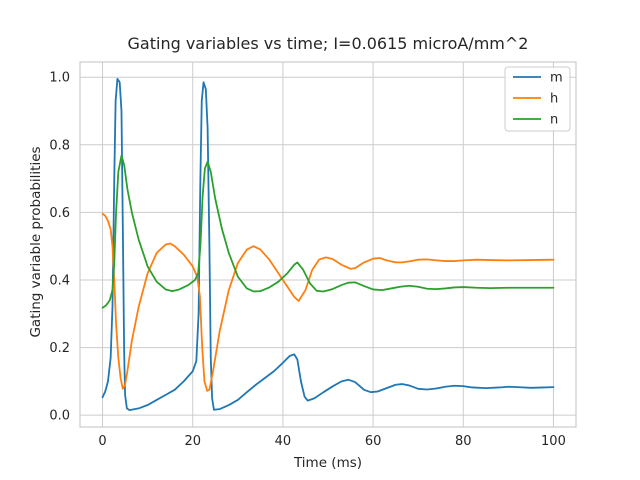 This screenshot has height=480, width=640. Describe the element at coordinates (553, 441) in the screenshot. I see `x-tick-label: 100` at that location.